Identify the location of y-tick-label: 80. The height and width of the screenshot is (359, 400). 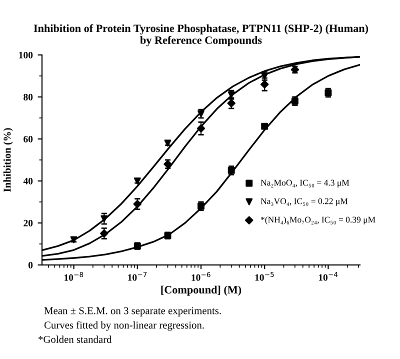
(28, 97).